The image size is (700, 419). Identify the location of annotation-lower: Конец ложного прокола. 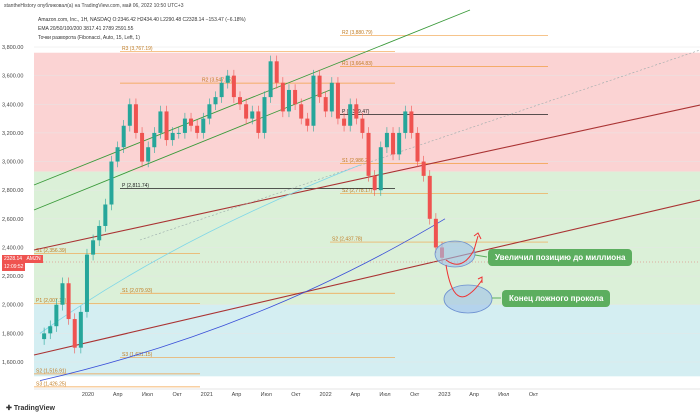
(556, 298).